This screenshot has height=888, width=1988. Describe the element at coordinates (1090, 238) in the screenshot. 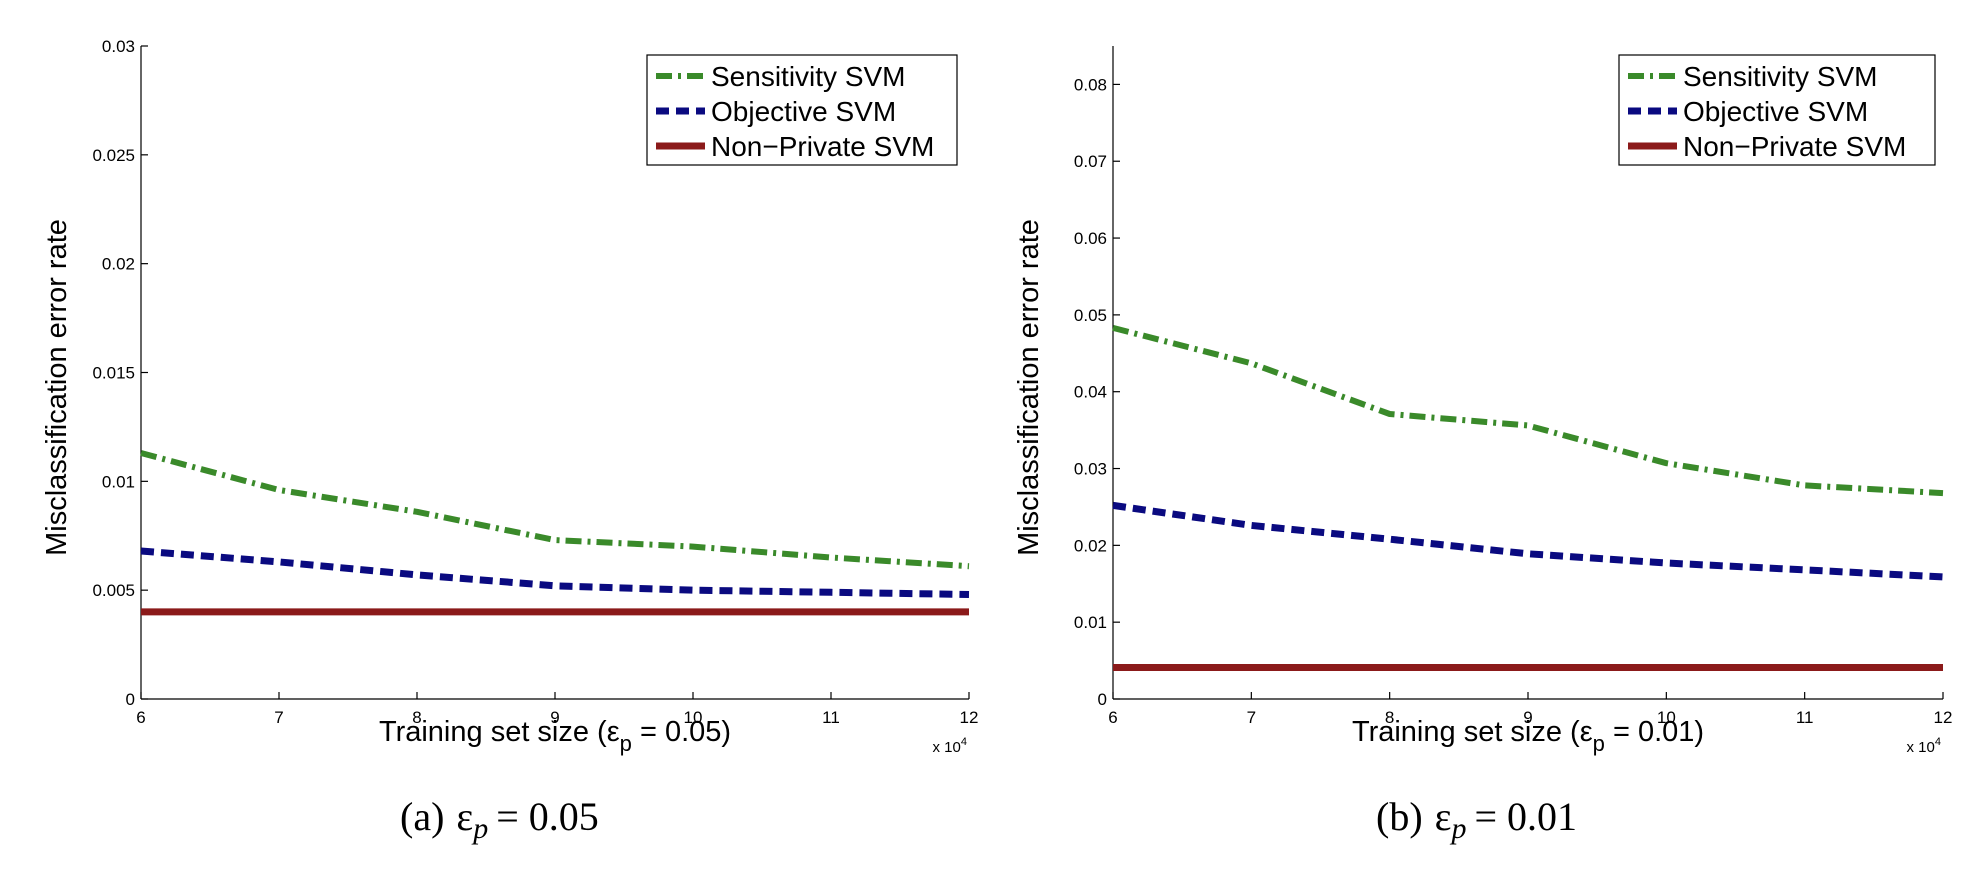

I see `y-tick-label: 0.06` at that location.